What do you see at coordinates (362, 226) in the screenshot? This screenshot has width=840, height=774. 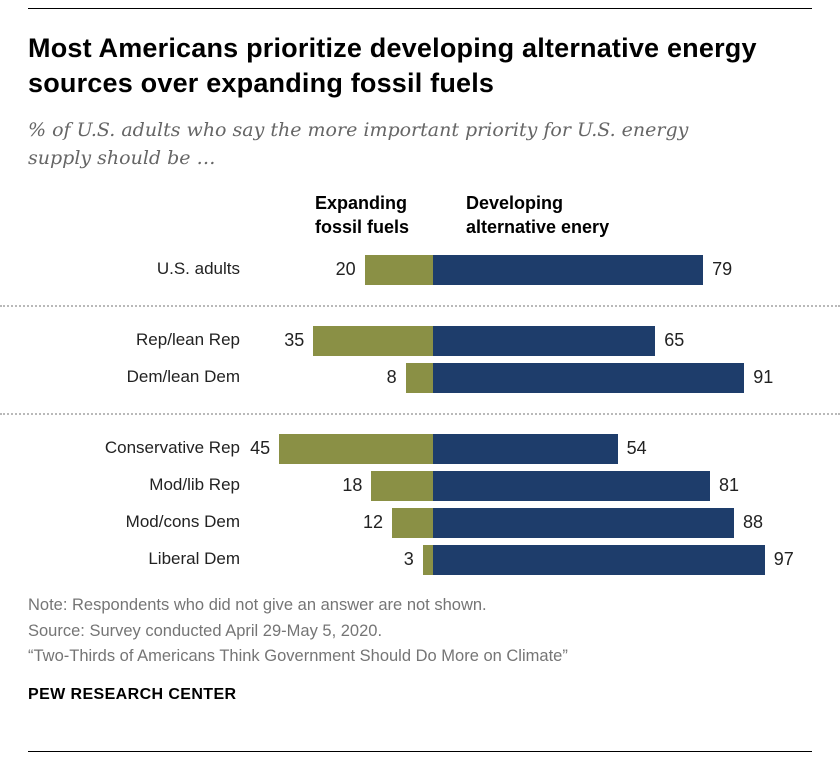 I see `legend-fossil-line2: fossil fuels` at bounding box center [362, 226].